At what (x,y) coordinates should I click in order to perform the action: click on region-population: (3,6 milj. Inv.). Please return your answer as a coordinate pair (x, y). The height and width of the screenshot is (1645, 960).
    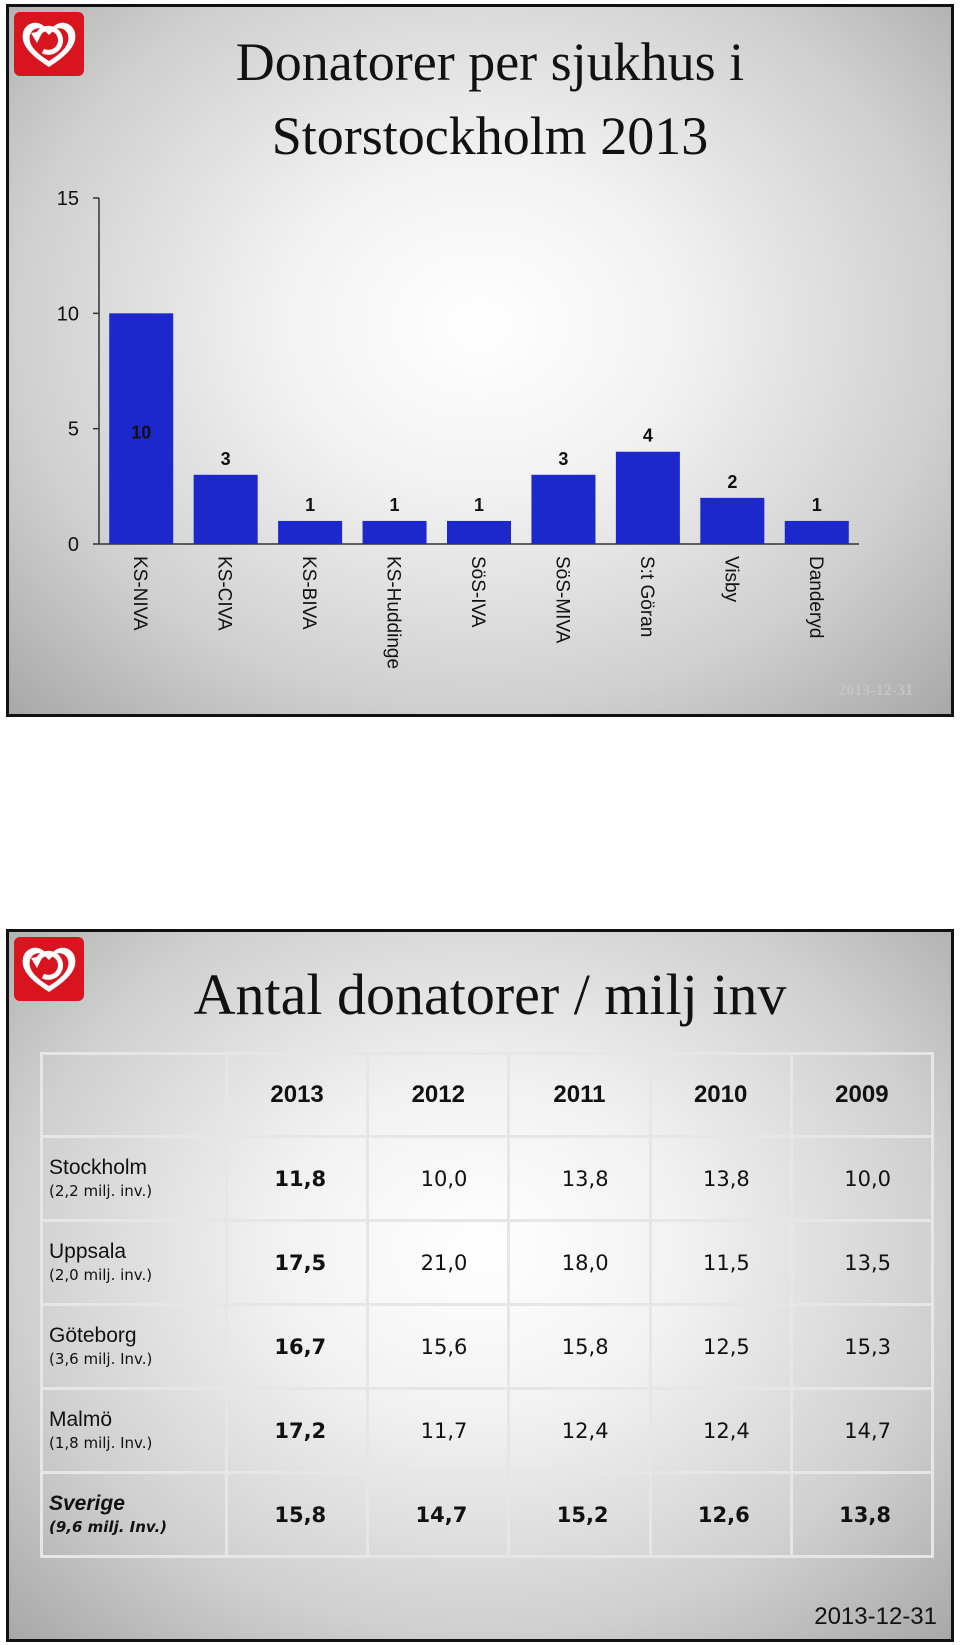
    Looking at the image, I should click on (101, 1358).